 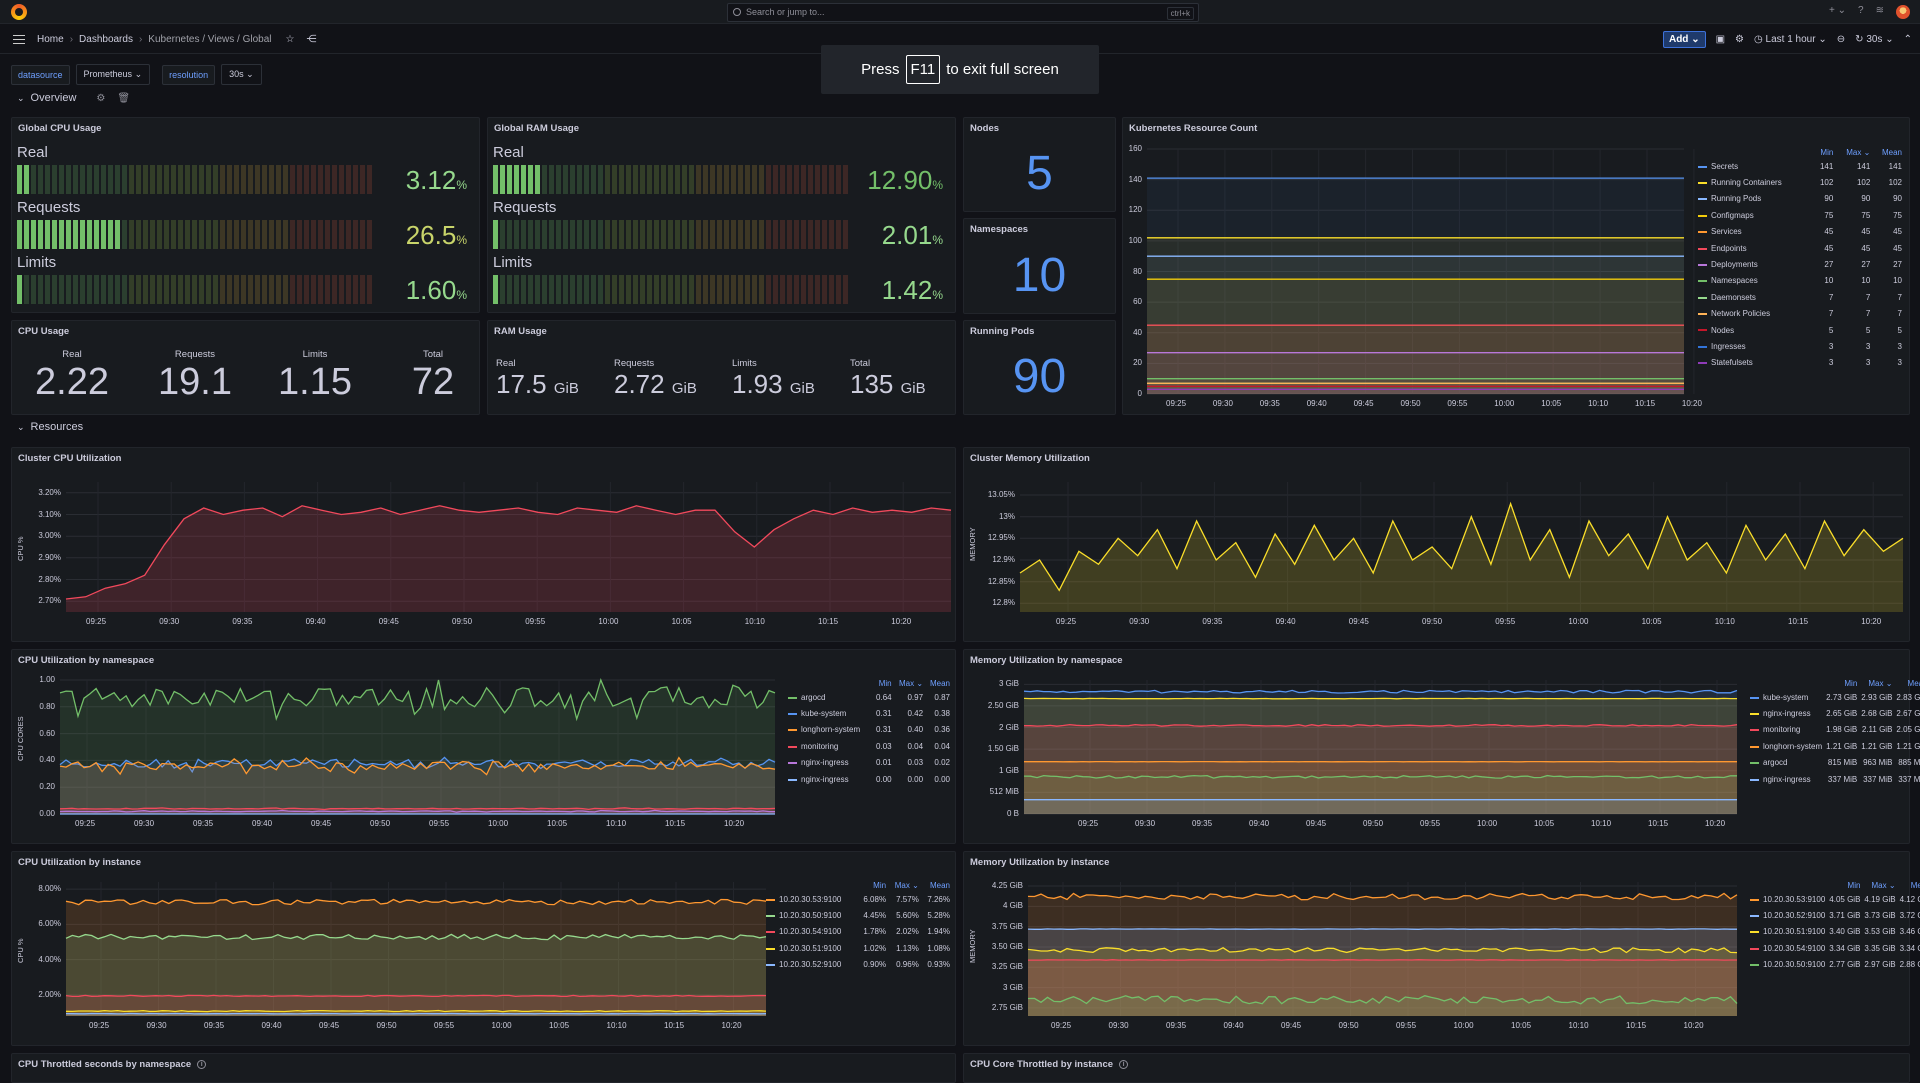 I want to click on time-range-picker: ◷ Last 1 hour ⌄, so click(x=1790, y=39).